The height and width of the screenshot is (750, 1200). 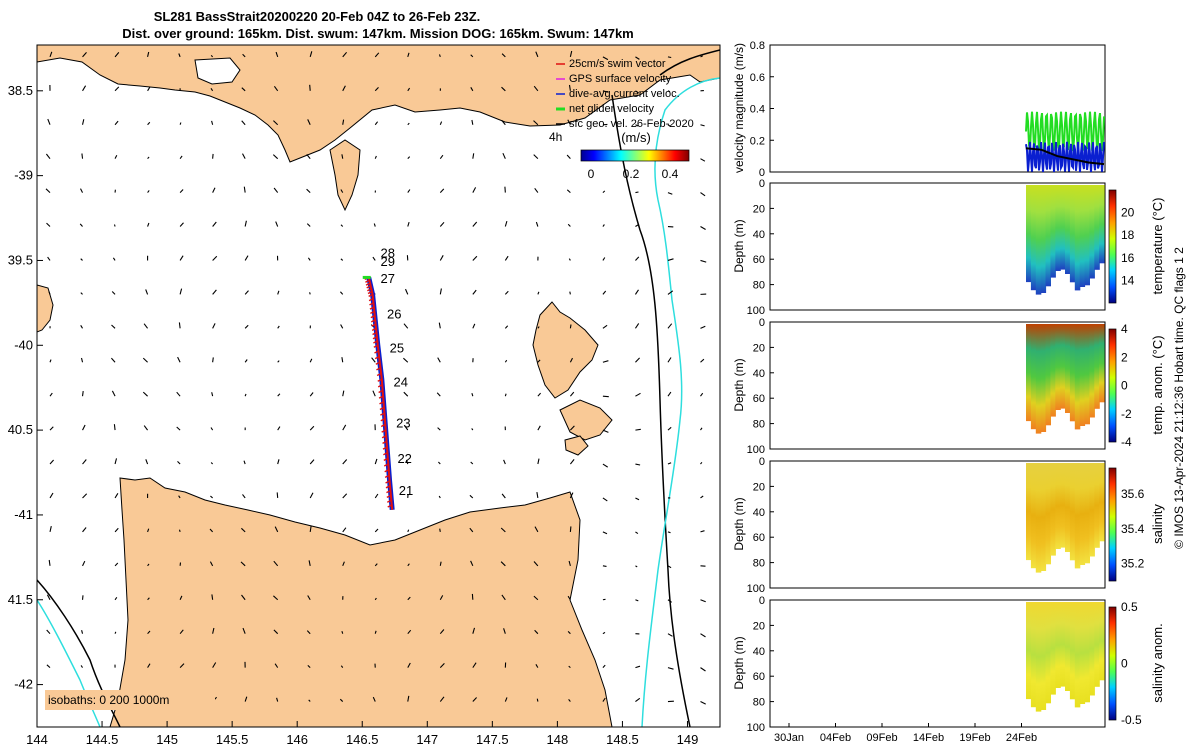 What do you see at coordinates (919, 109) in the screenshot?
I see `velocity-panel: 0 0.2 0.4 0.6 0.8 velocity magnitude (m/s)` at bounding box center [919, 109].